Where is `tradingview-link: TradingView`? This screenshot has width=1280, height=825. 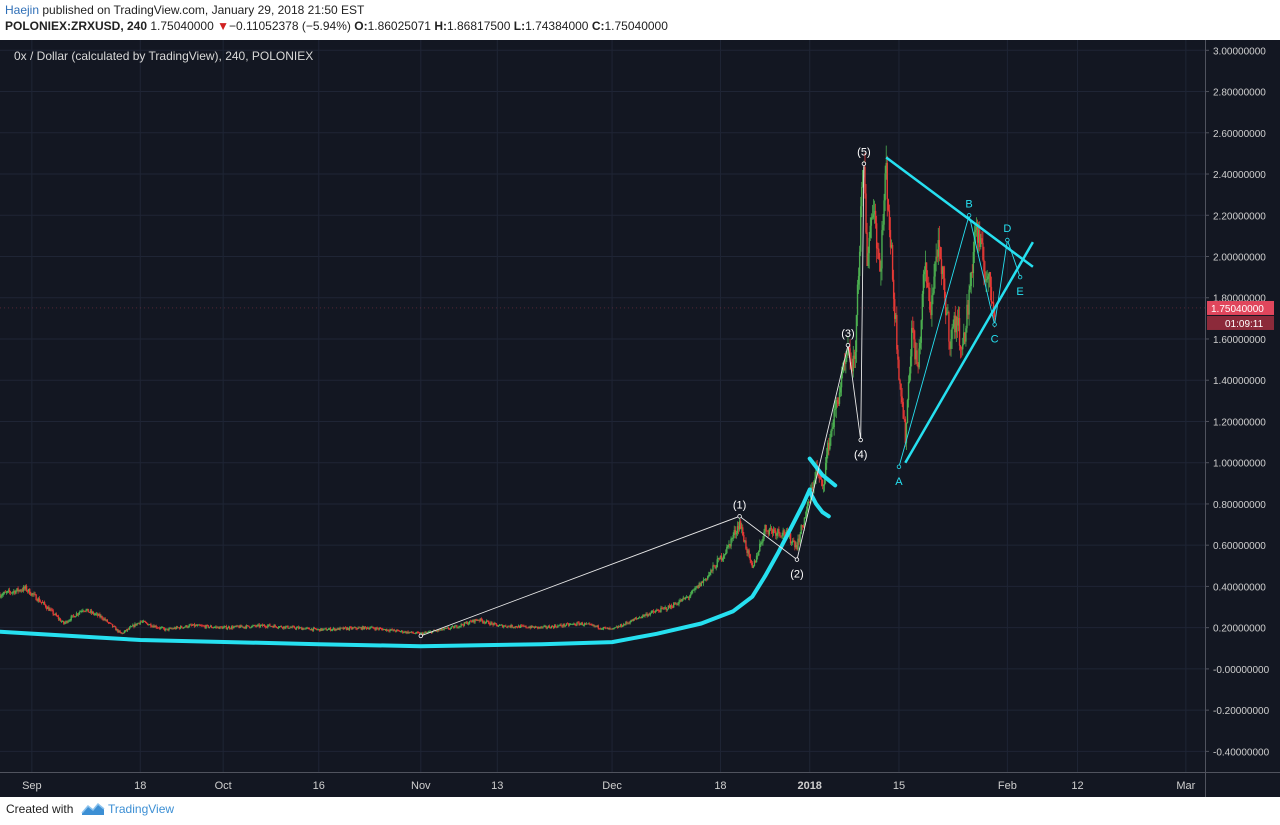 tradingview-link: TradingView is located at coordinates (141, 809).